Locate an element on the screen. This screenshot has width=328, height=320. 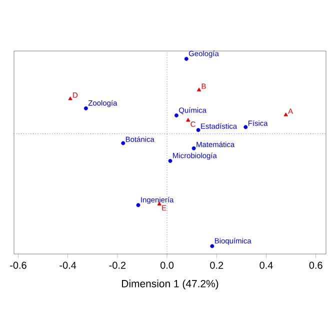
x-tick-label: -0.4 is located at coordinates (68, 265).